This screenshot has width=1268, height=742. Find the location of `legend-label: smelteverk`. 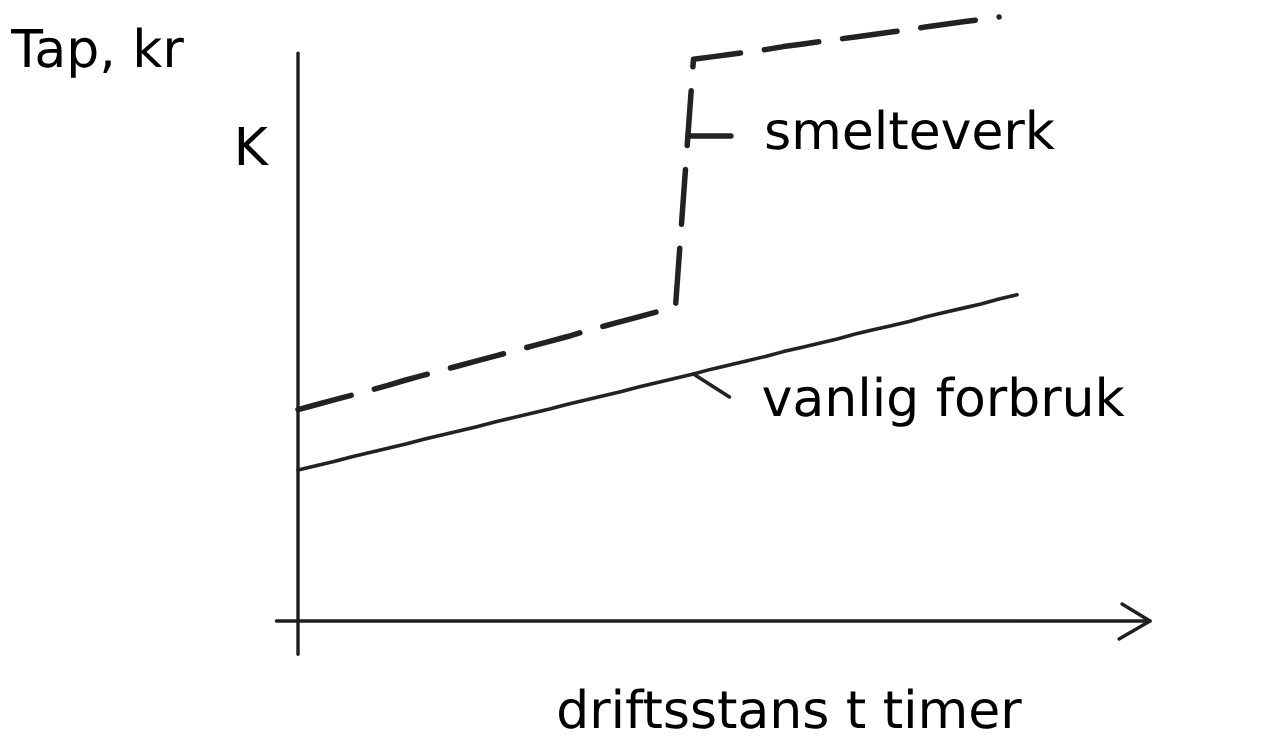

legend-label: smelteverk is located at coordinates (910, 129).